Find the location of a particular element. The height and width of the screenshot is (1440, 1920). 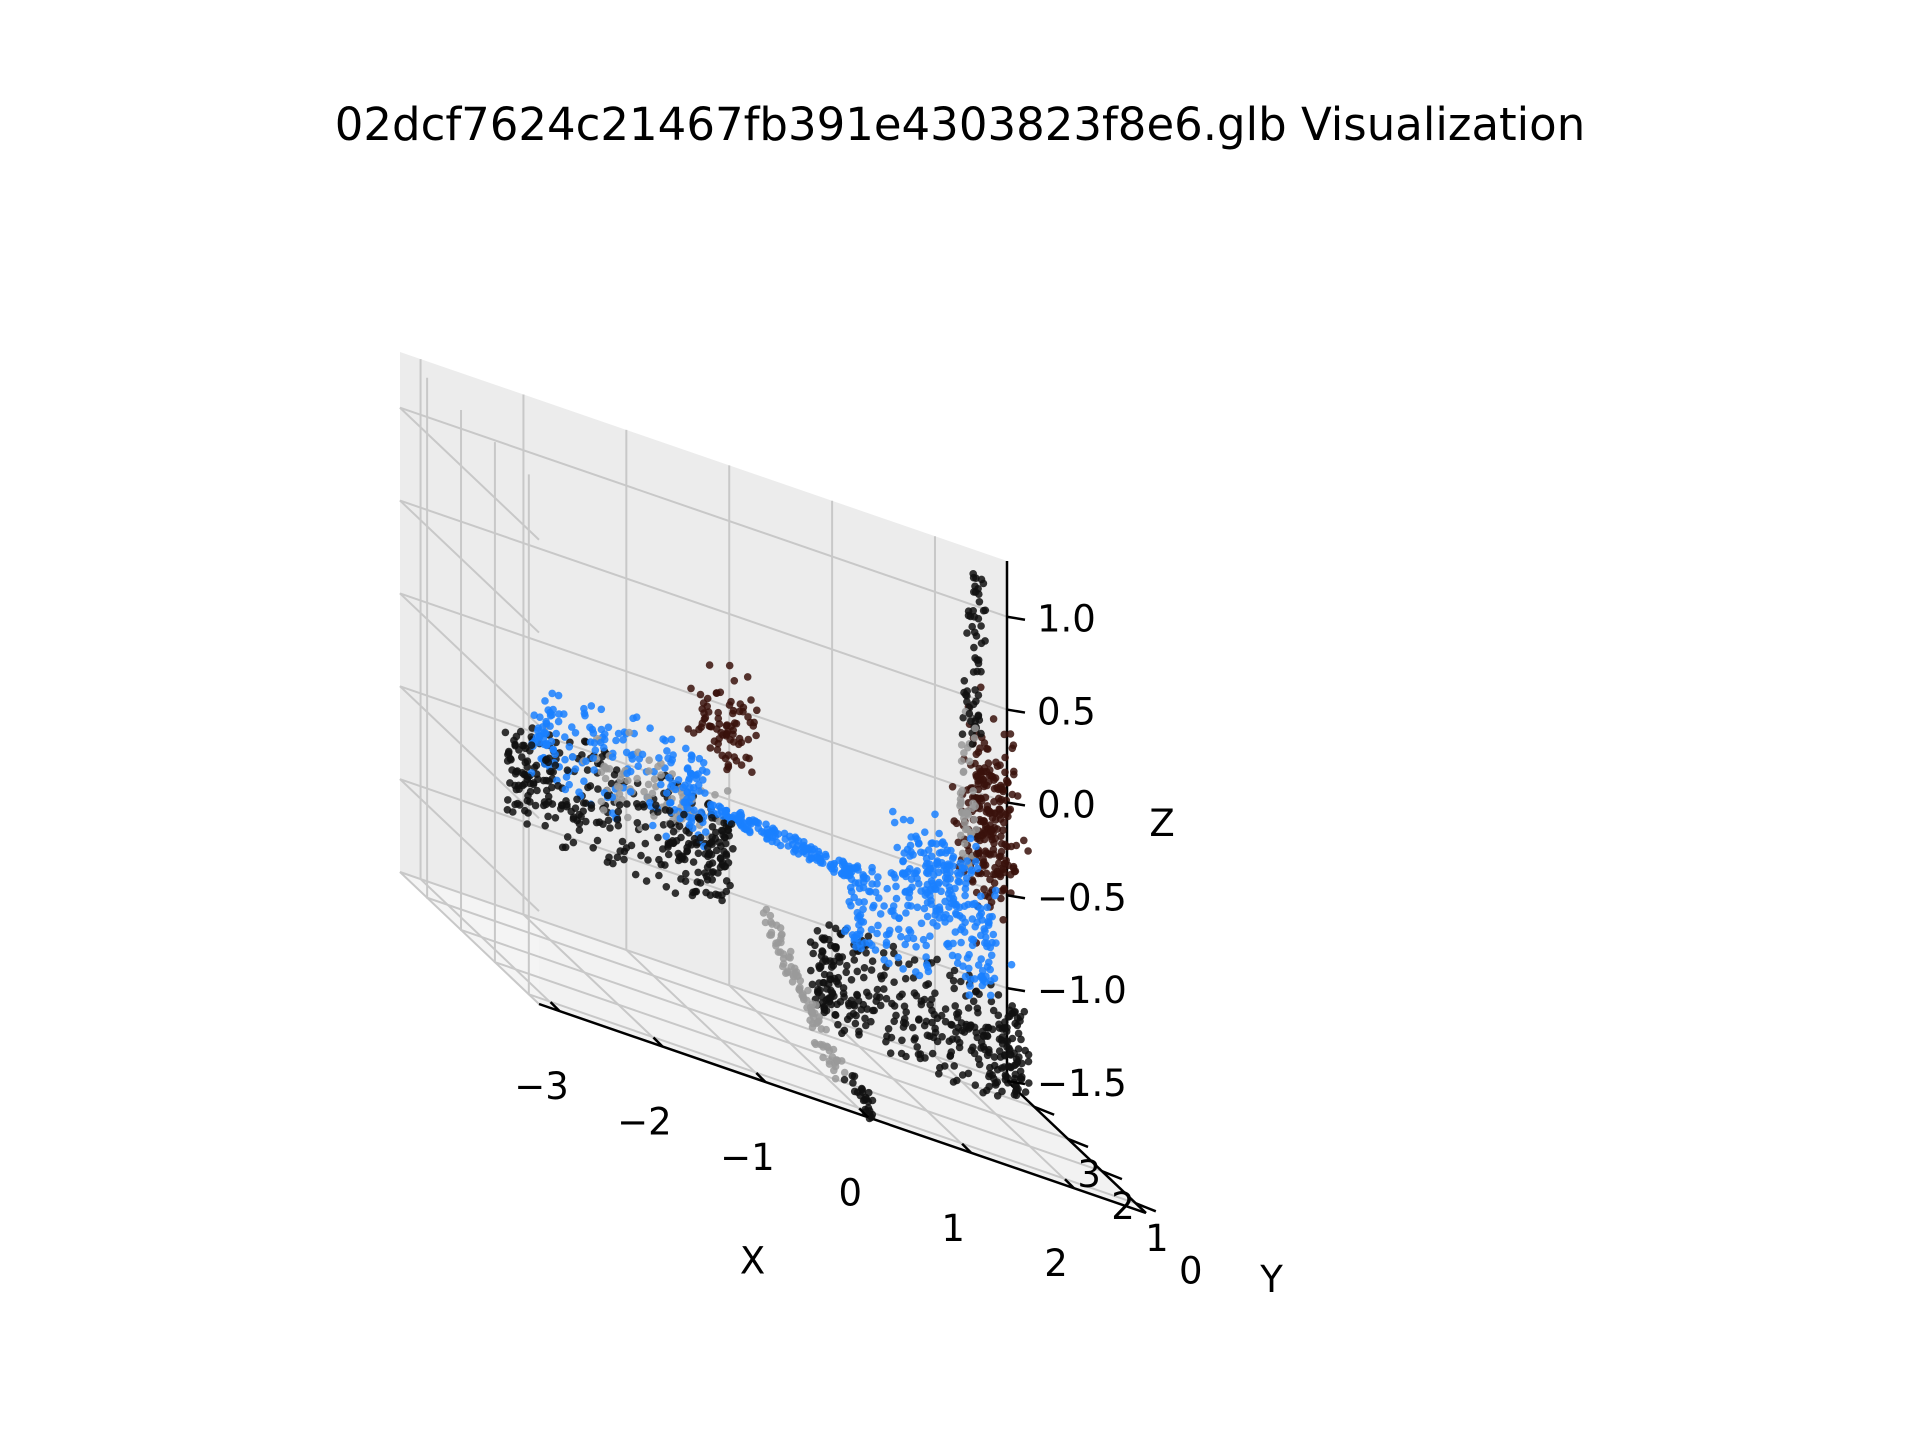

z-grid-line is located at coordinates (703, 976).